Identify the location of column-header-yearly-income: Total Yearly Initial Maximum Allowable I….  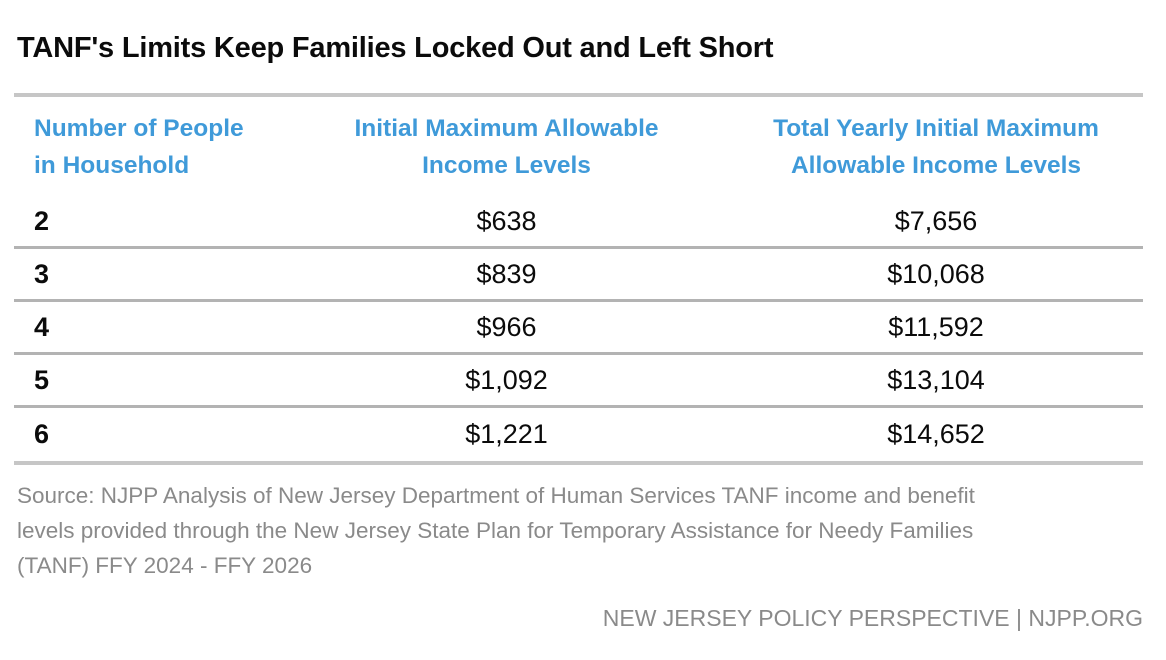
(936, 147).